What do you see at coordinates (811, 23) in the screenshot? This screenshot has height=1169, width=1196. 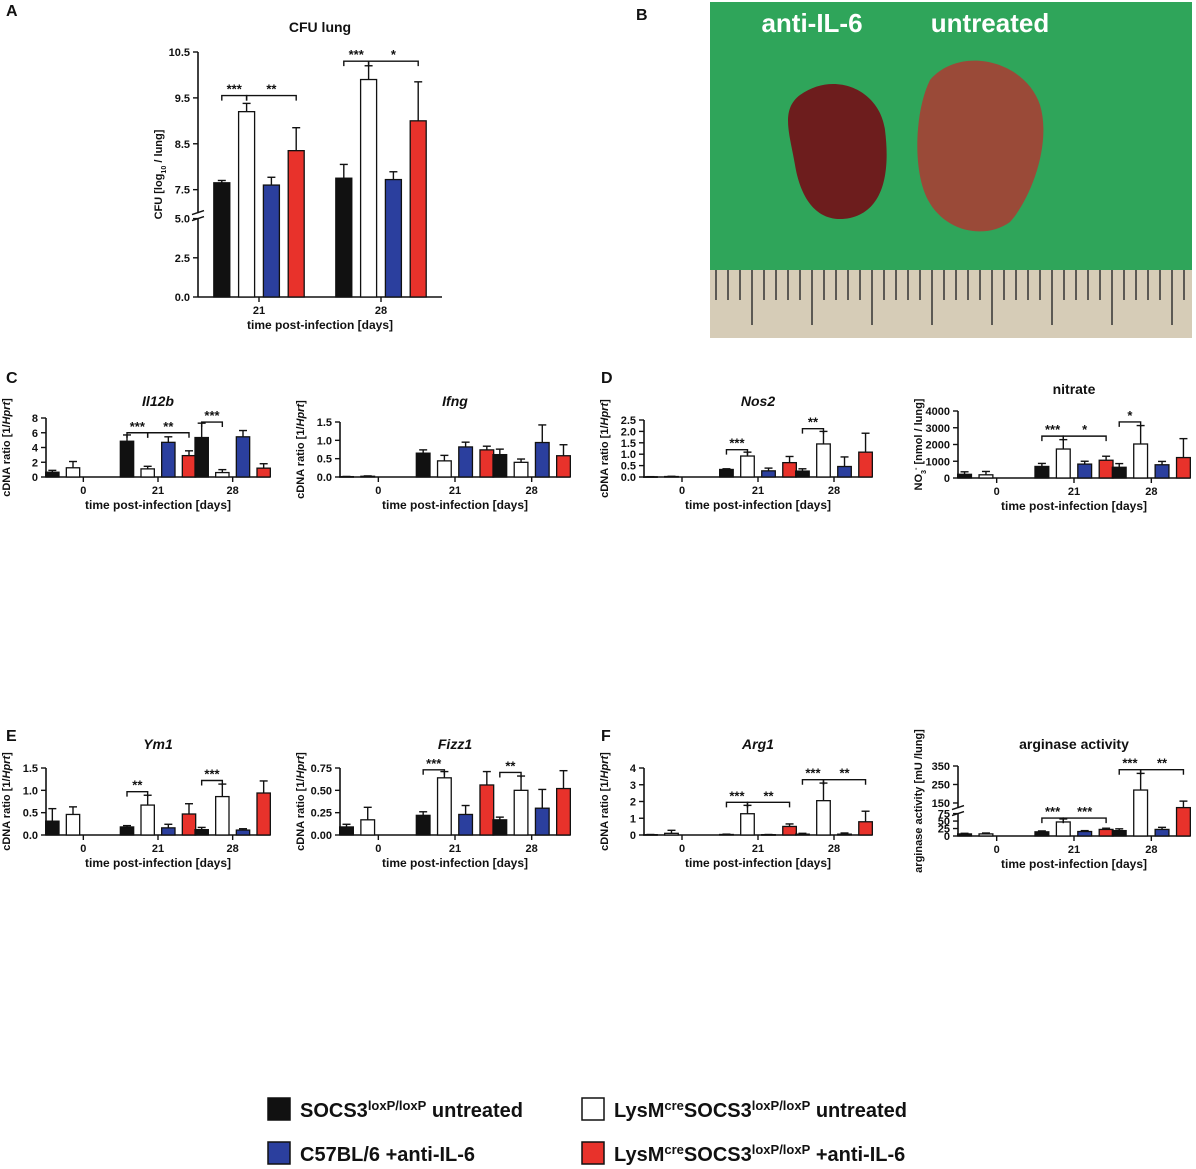 I see `photo-label-left: anti-IL-6` at bounding box center [811, 23].